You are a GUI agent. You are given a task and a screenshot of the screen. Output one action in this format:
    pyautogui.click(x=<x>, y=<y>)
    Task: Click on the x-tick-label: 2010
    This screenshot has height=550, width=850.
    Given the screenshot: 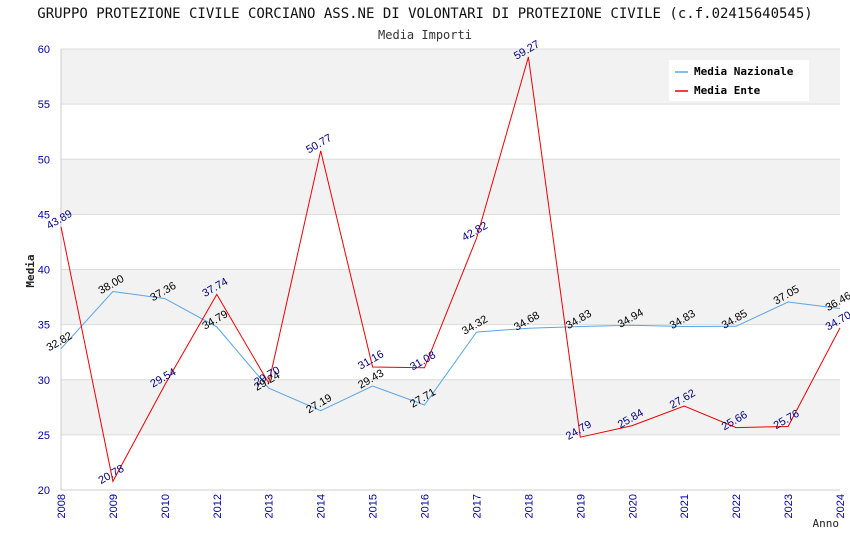 What is the action you would take?
    pyautogui.click(x=166, y=506)
    